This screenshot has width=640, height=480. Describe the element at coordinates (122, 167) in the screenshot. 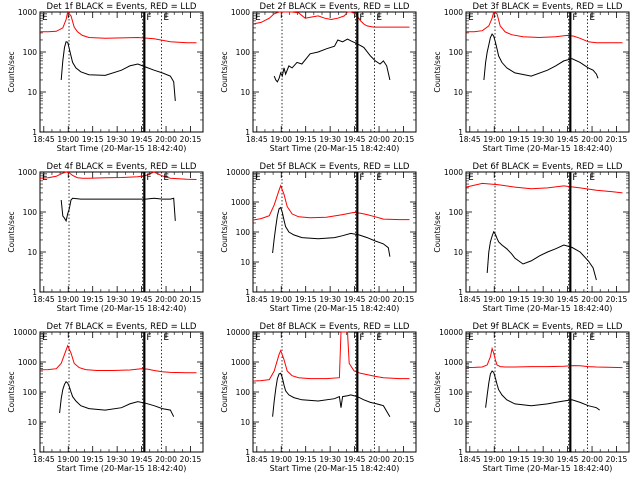

I see `panel-title: Det 4f BLACK = Events, RED = LLD` at that location.